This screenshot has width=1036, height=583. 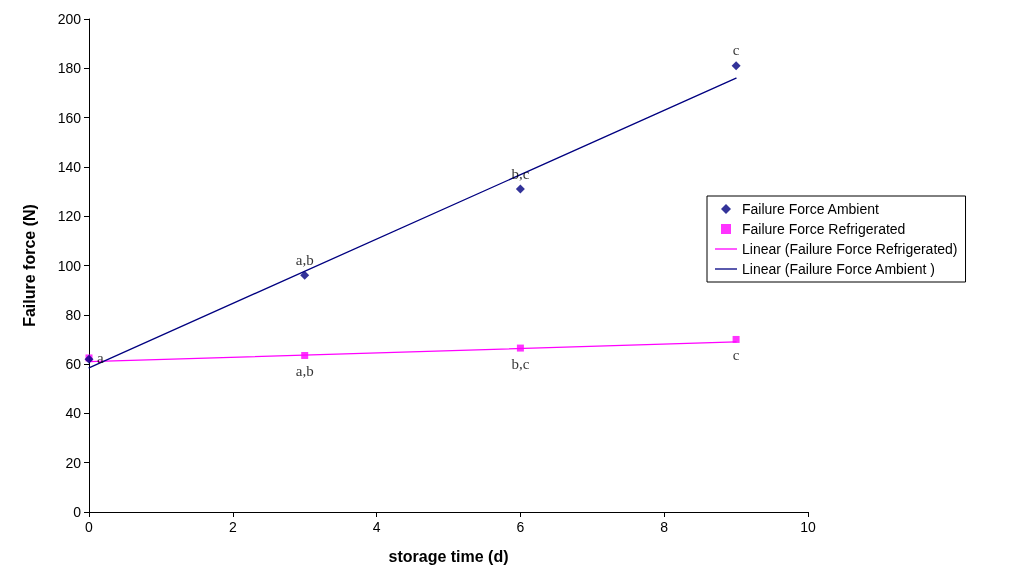 What do you see at coordinates (520, 363) in the screenshot?
I see `annotation: b,c` at bounding box center [520, 363].